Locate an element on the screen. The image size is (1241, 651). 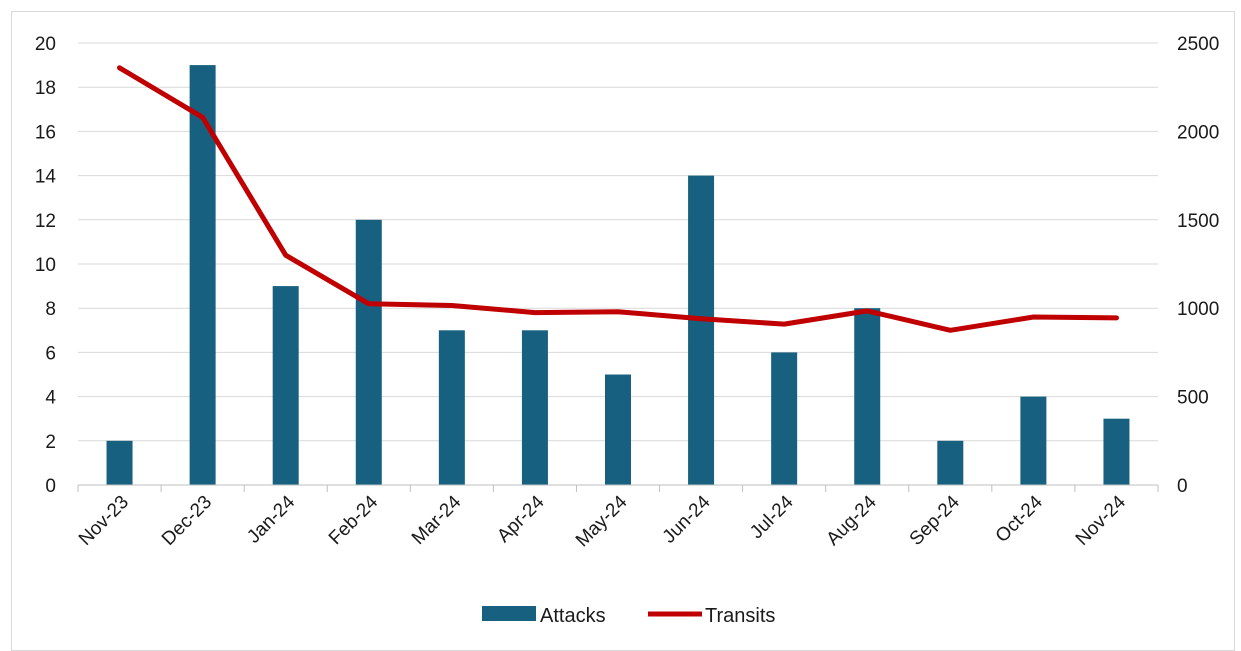
y-left-tick-label: 18 is located at coordinates (45, 88).